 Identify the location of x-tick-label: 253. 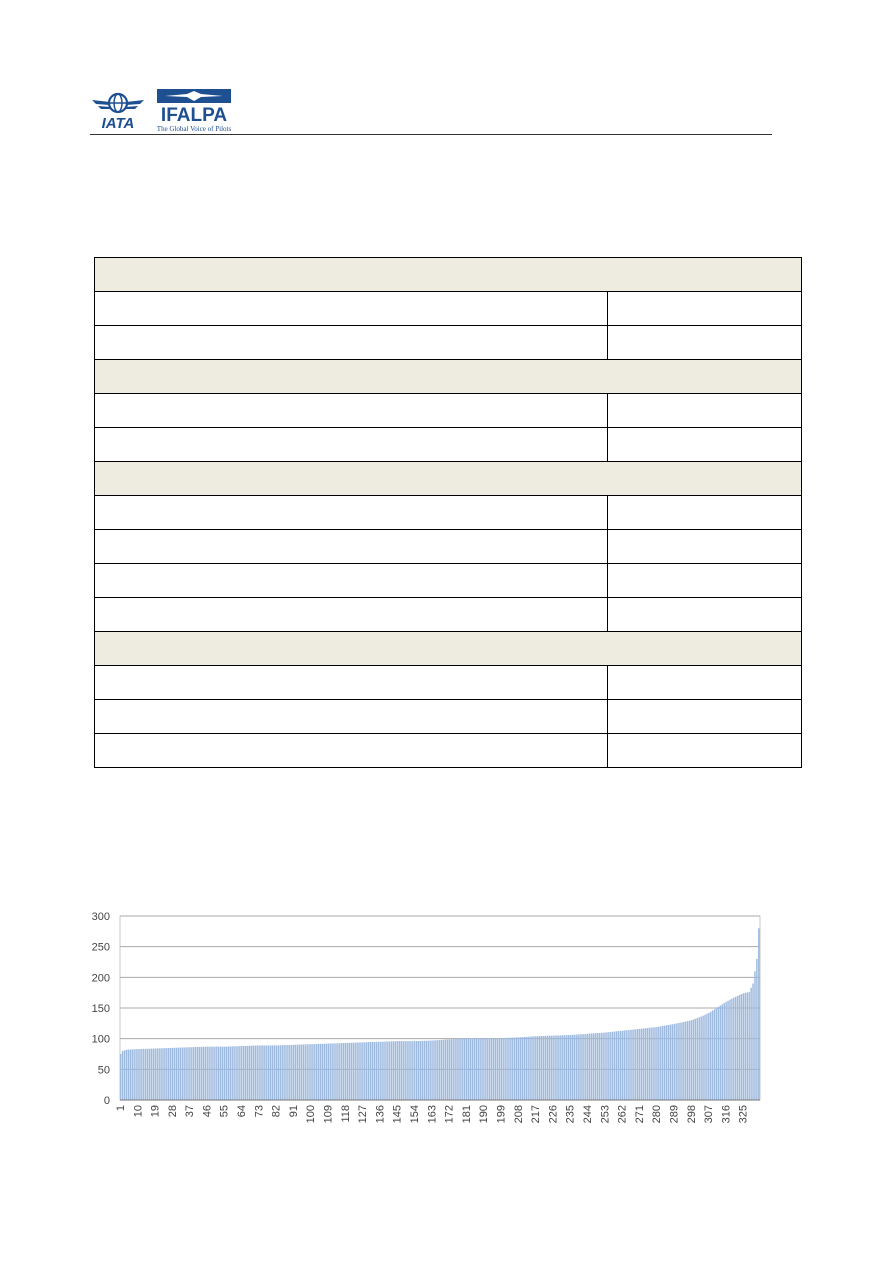
(605, 1114).